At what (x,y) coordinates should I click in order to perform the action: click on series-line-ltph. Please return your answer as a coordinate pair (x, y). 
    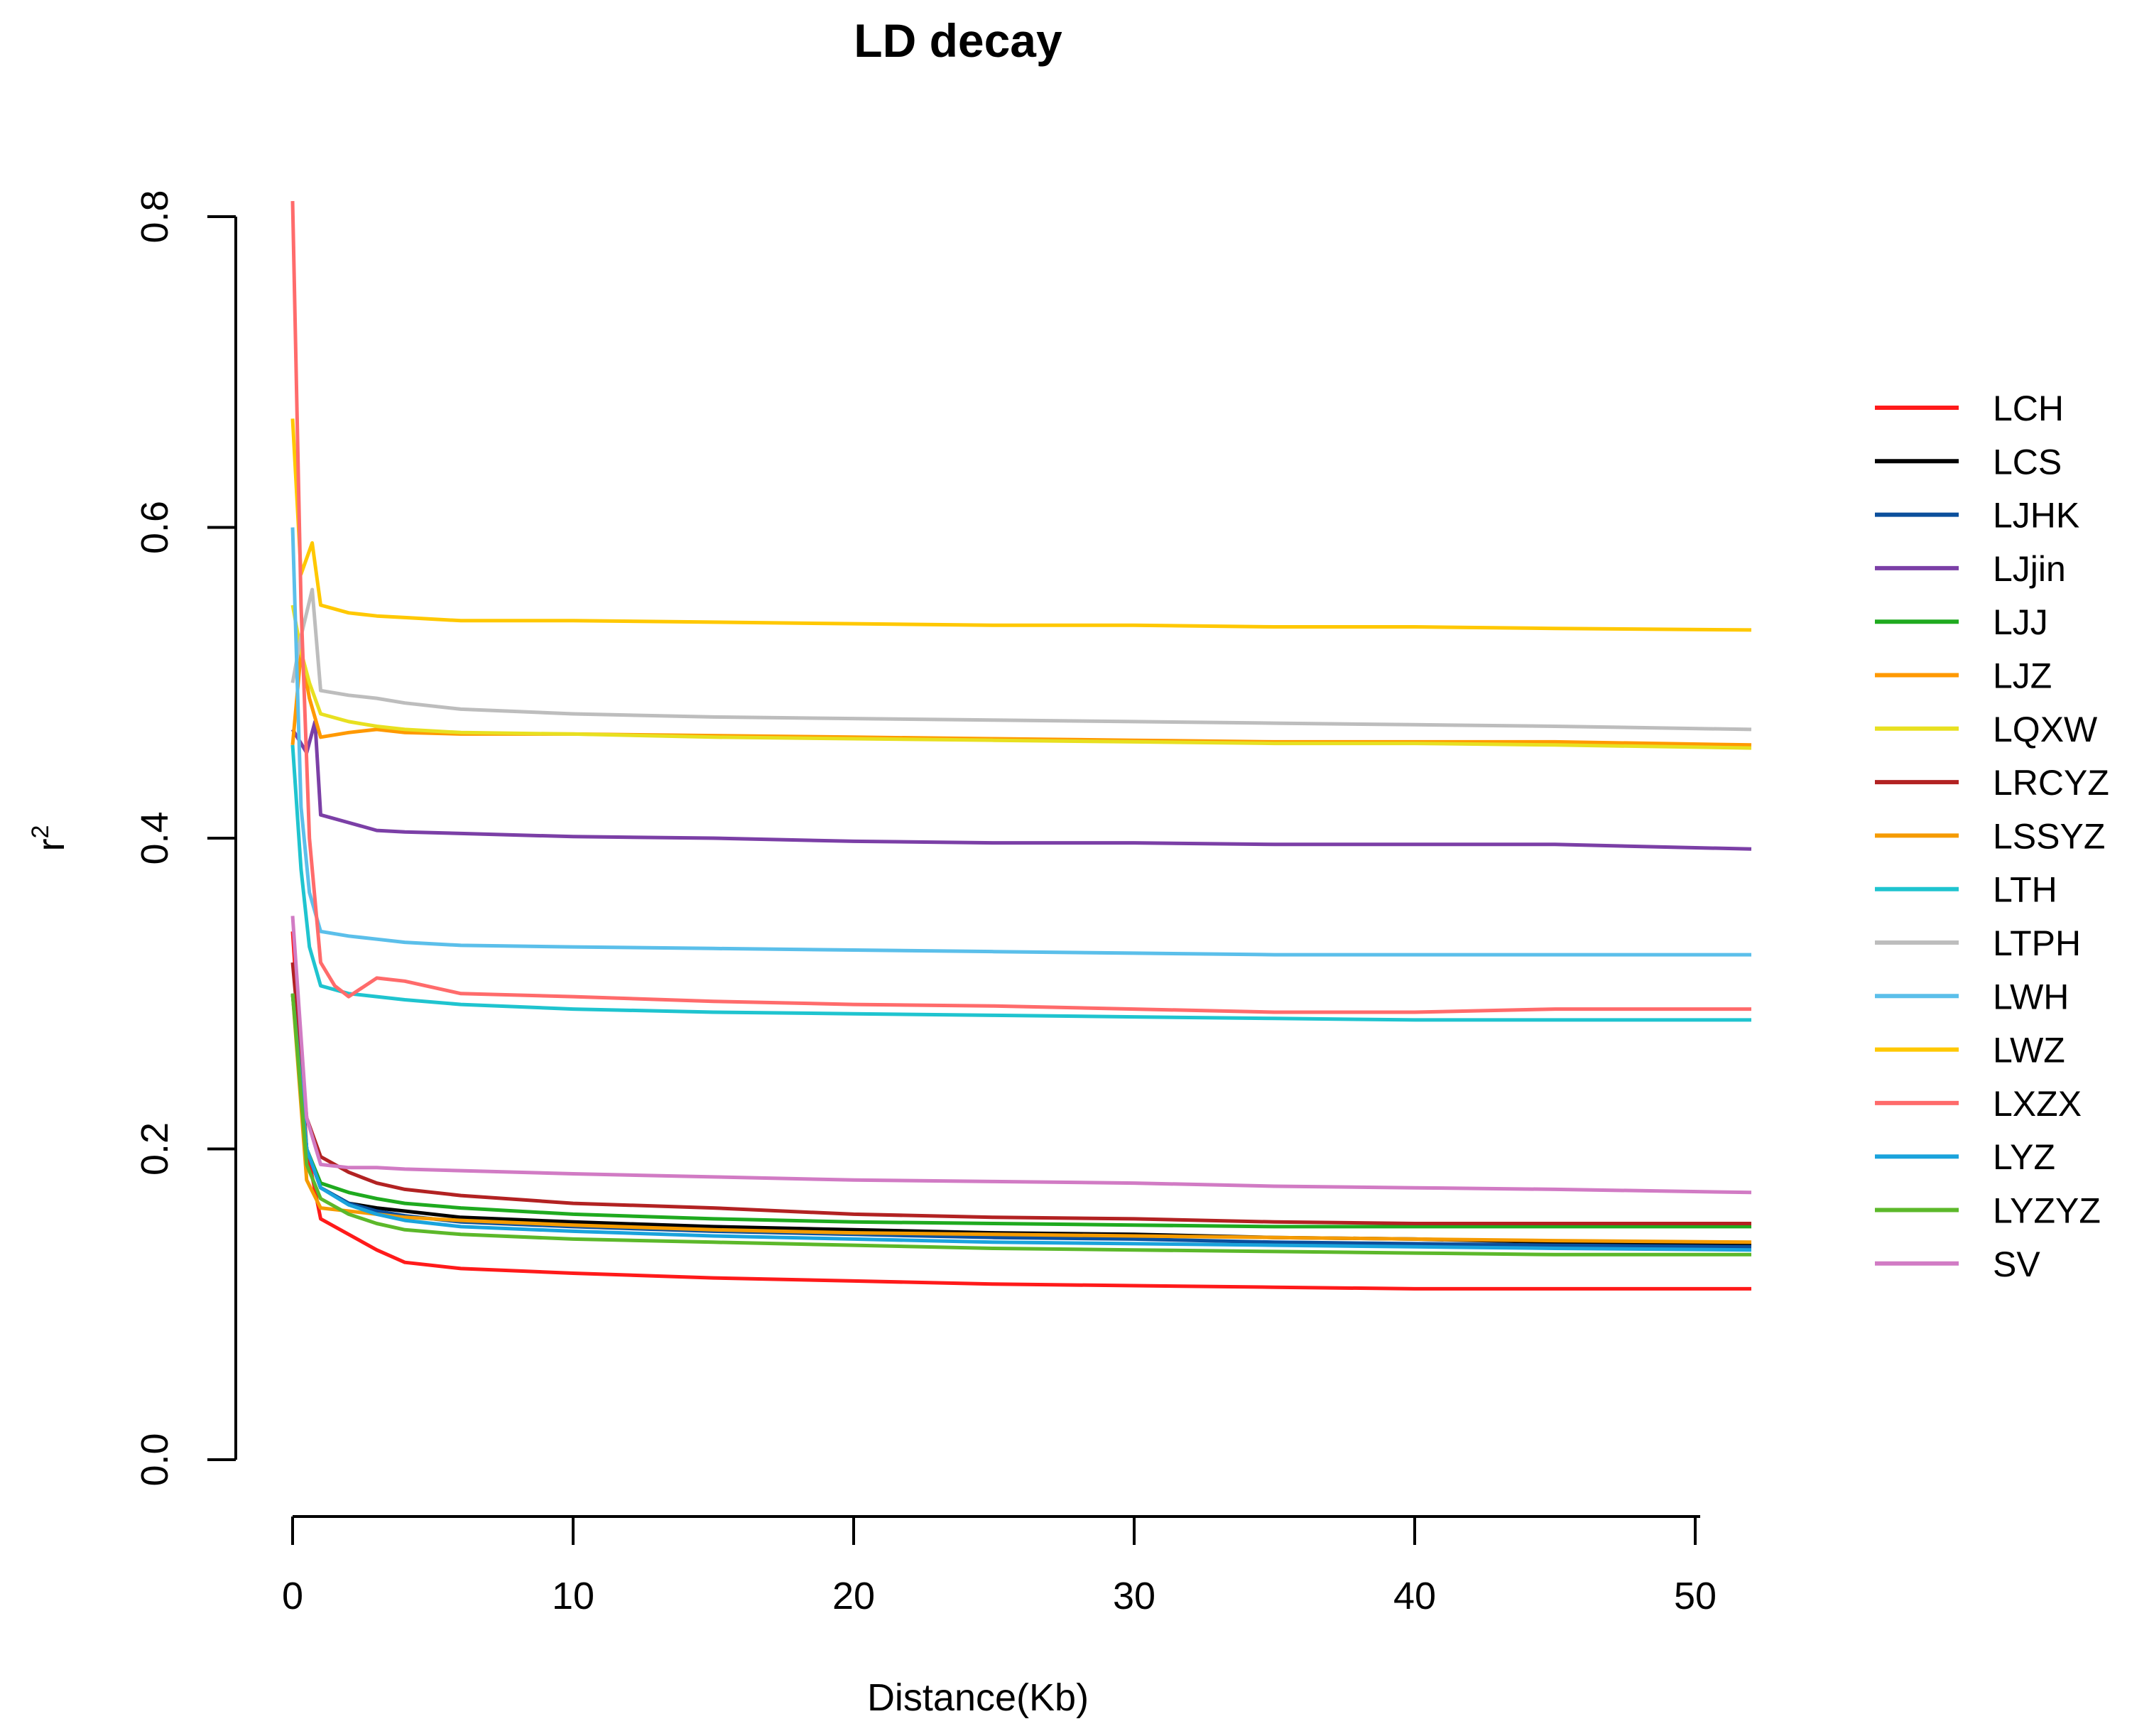
    Looking at the image, I should click on (1021, 659).